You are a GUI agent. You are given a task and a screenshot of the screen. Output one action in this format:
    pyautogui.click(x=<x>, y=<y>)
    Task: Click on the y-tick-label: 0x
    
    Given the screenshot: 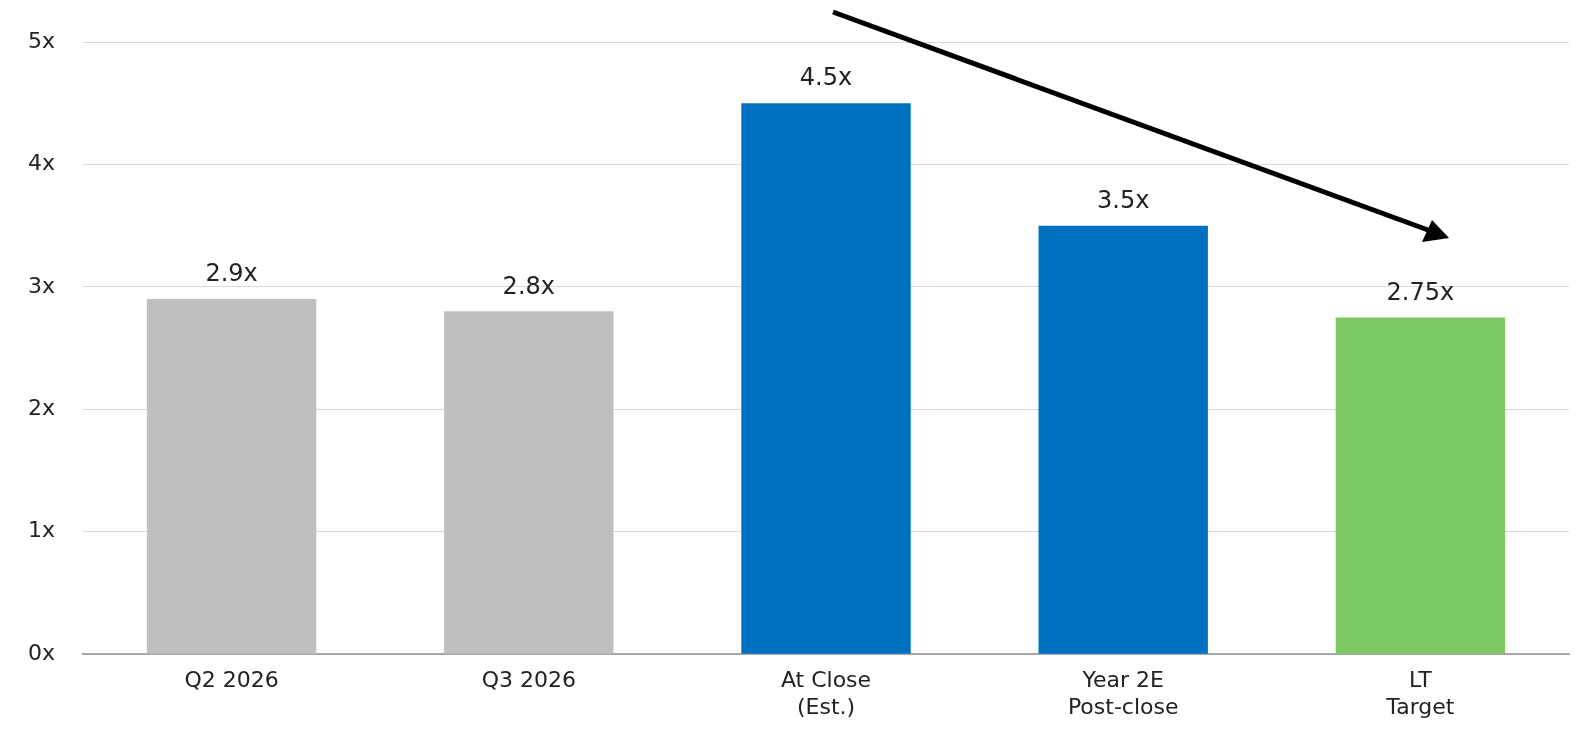 What is the action you would take?
    pyautogui.click(x=41, y=652)
    